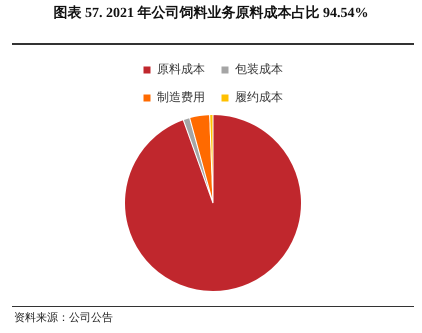 The width and height of the screenshot is (422, 333). Describe the element at coordinates (181, 69) in the screenshot. I see `legend-label: 原料成本` at that location.